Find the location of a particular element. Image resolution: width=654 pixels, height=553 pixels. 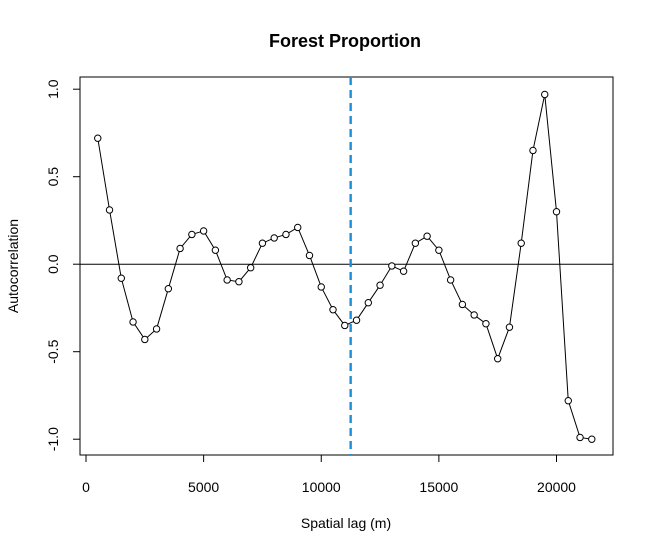

y-tick-label: 1.0 is located at coordinates (53, 89).